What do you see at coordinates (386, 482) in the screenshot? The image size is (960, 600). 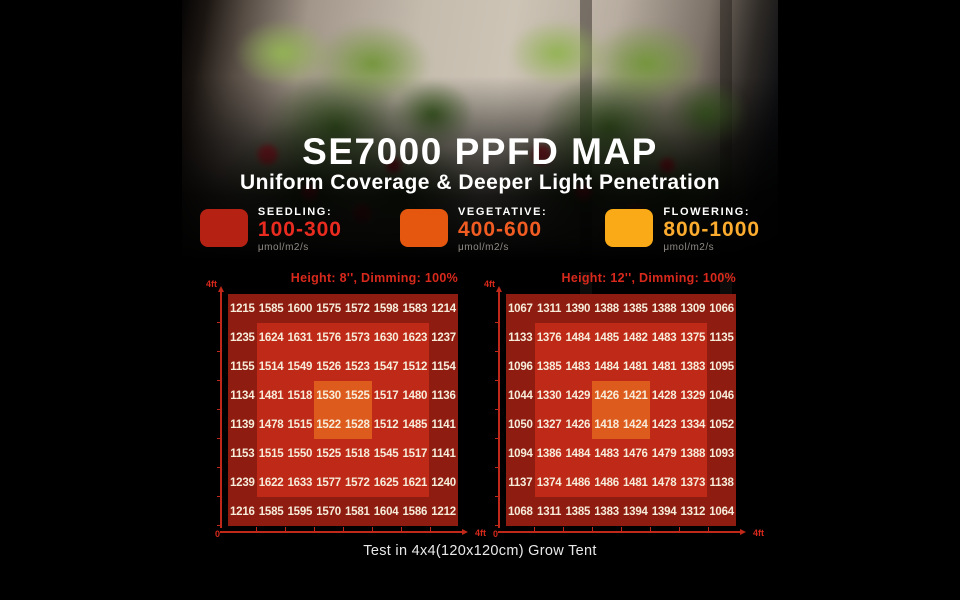 I see `ppfd-cell: 1625` at bounding box center [386, 482].